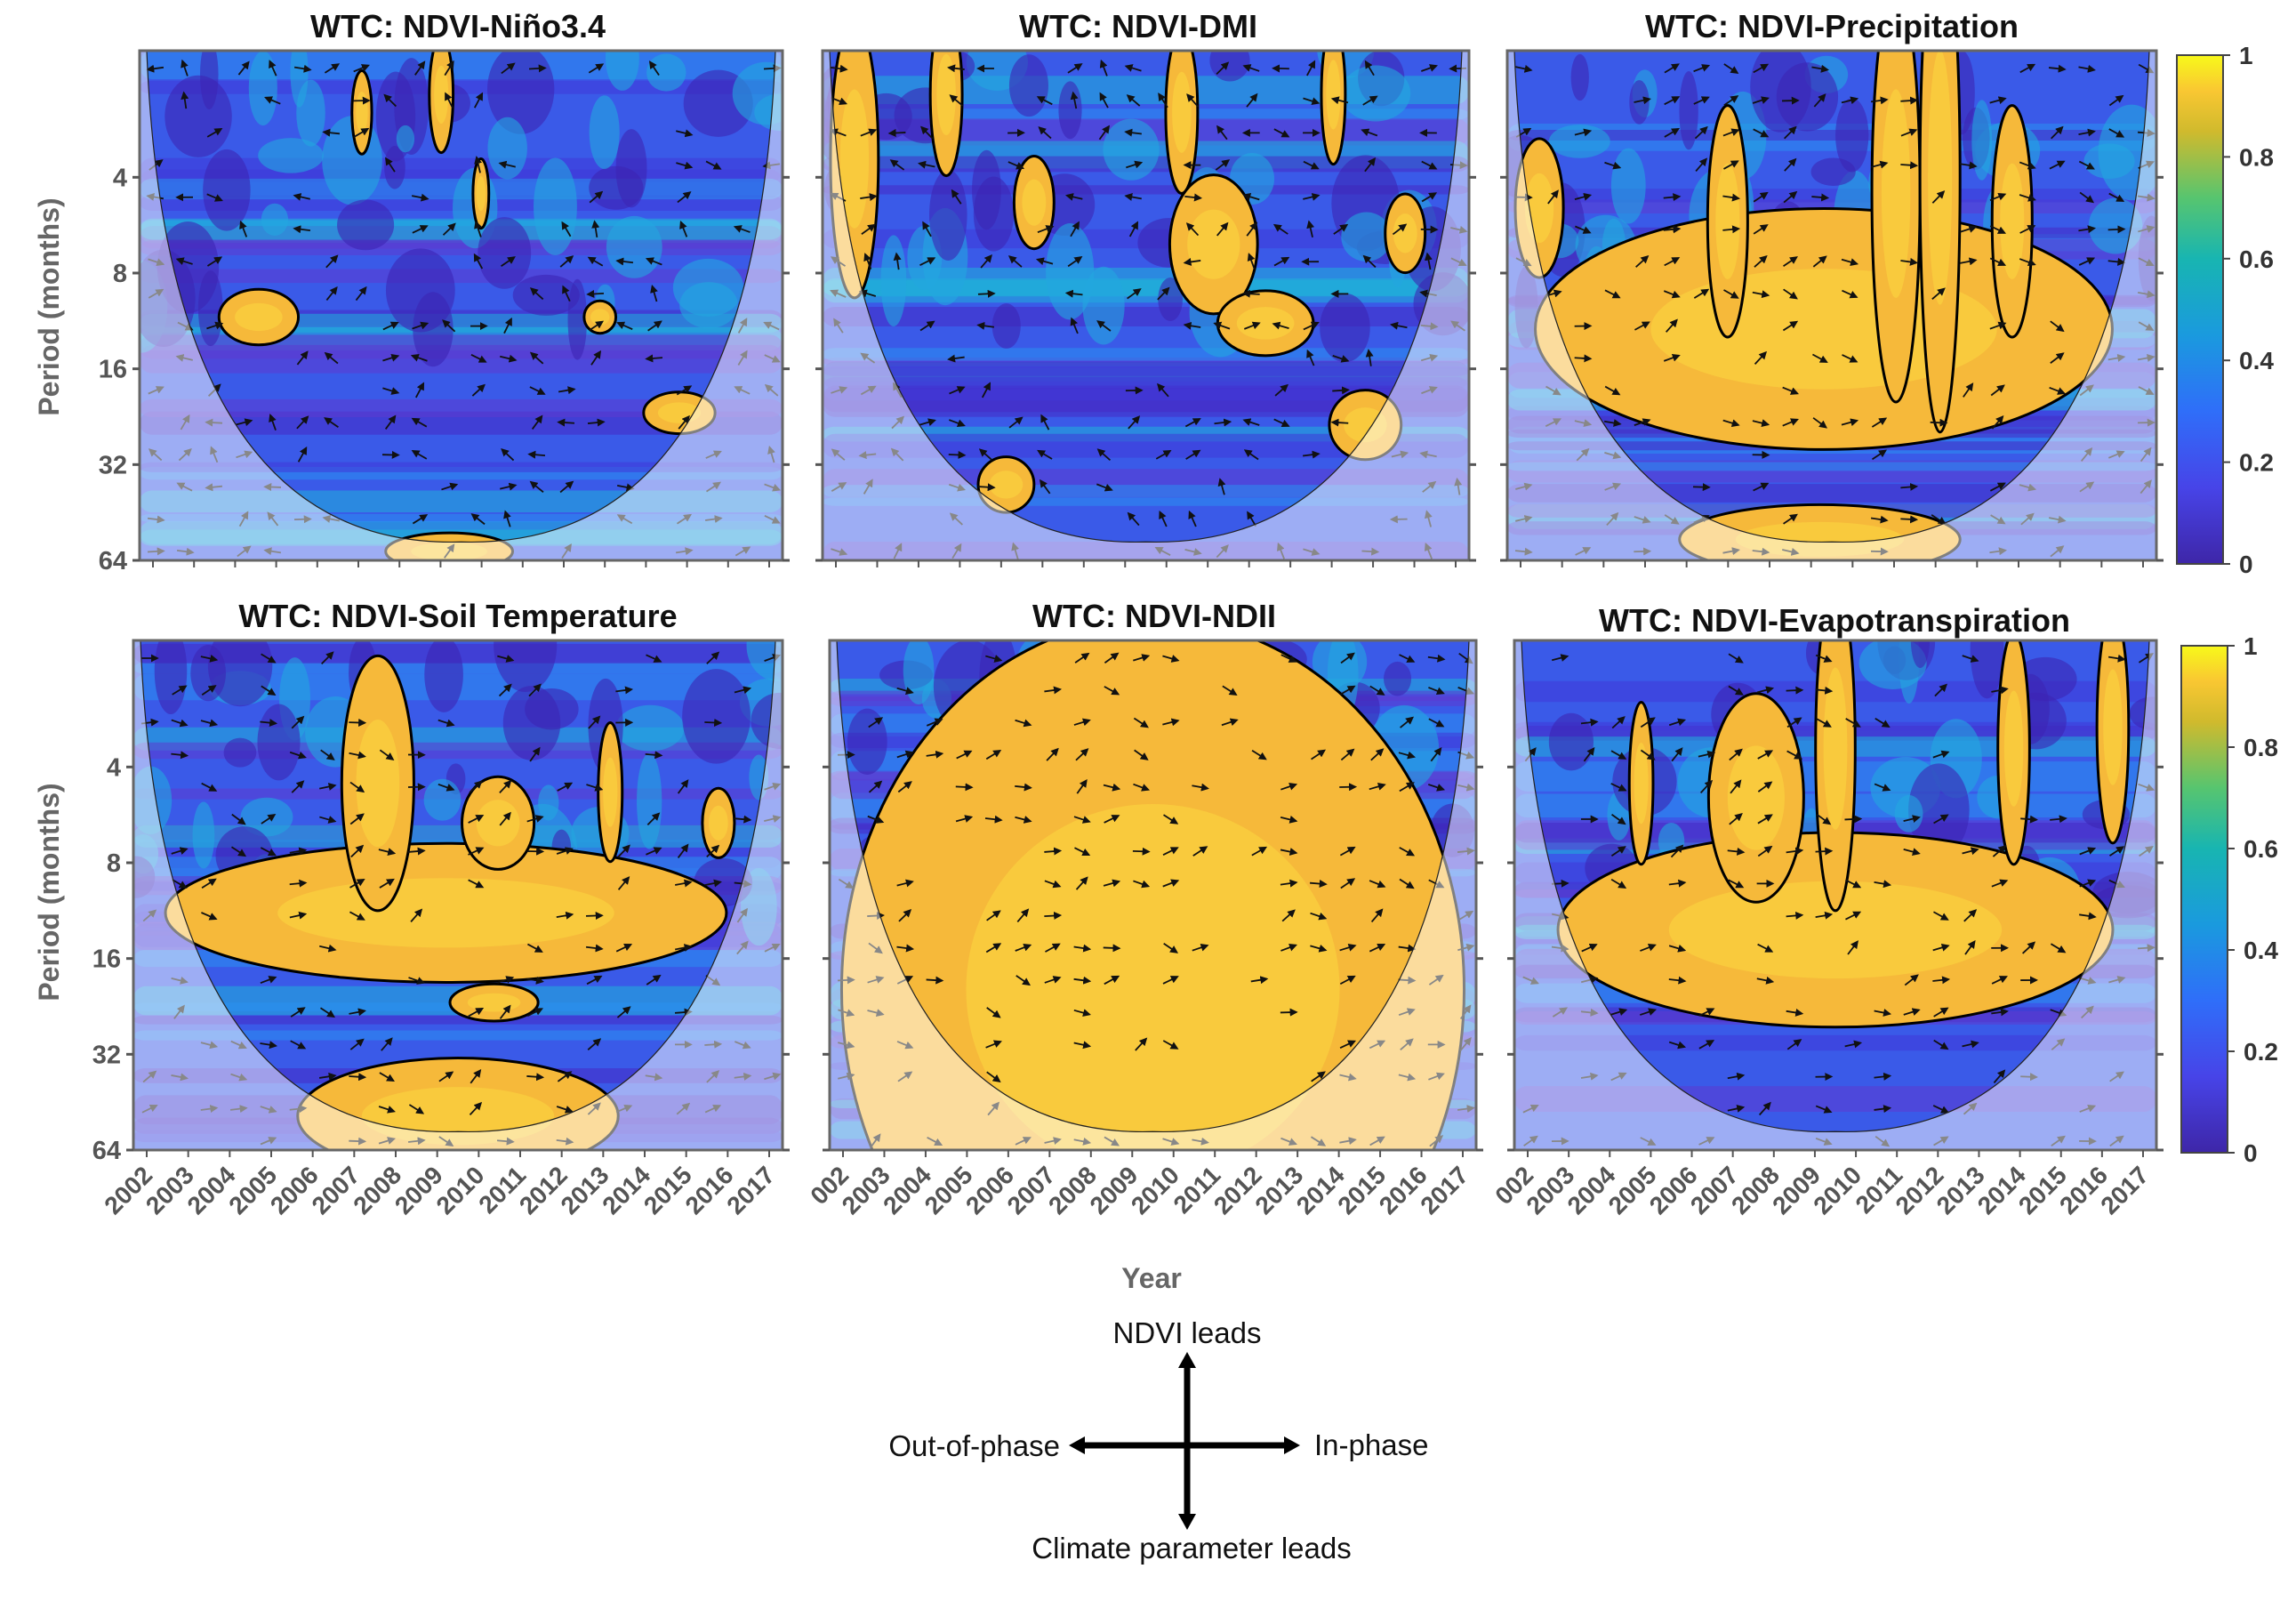 The image size is (2296, 1601). Describe the element at coordinates (1138, 26) in the screenshot. I see `panel-title: WTC: NDVI-DMI` at that location.